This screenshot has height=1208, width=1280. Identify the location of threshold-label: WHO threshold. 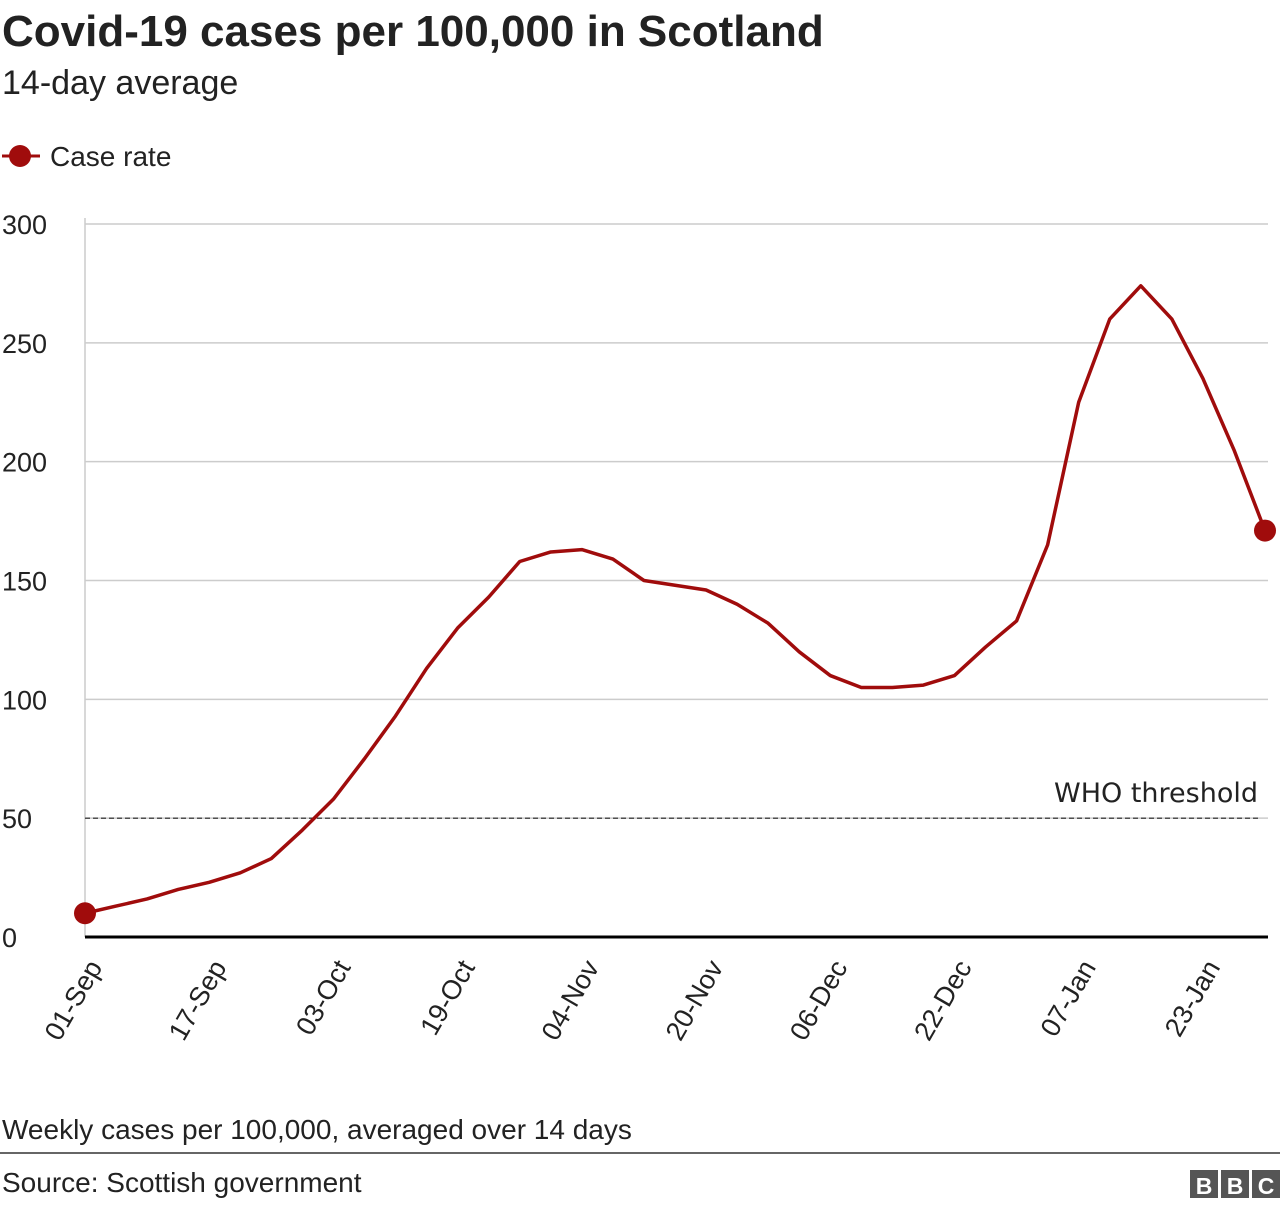
(1156, 793).